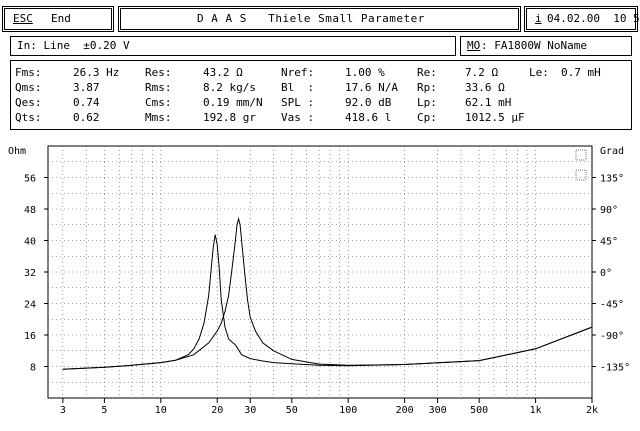  Describe the element at coordinates (609, 242) in the screenshot. I see `y2-tick-label: 45°` at that location.